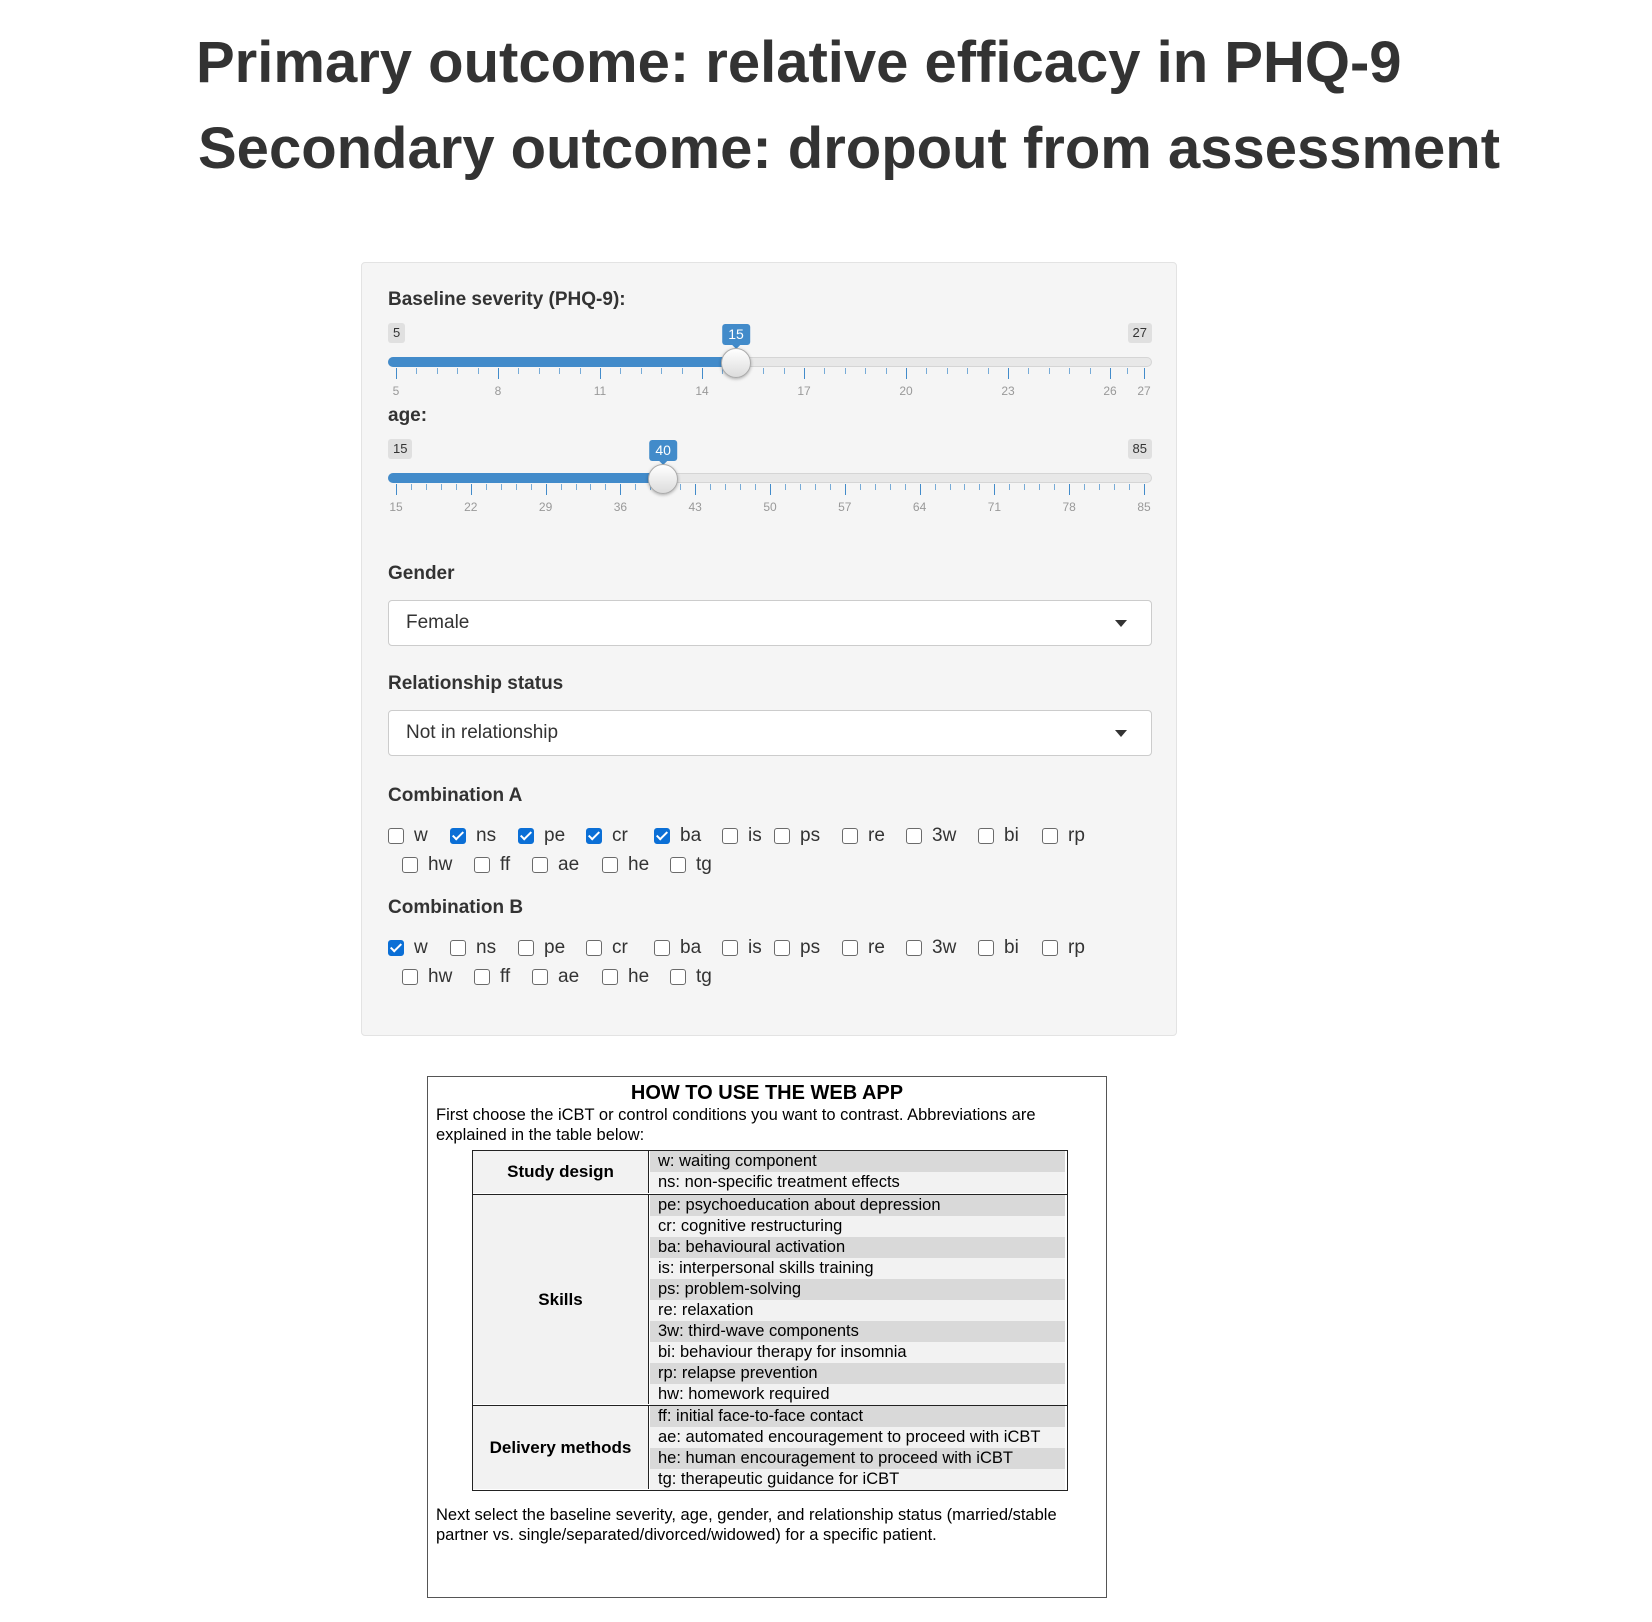 The width and height of the screenshot is (1652, 1622). What do you see at coordinates (561, 1299) in the screenshot?
I see `group-name: Skills` at bounding box center [561, 1299].